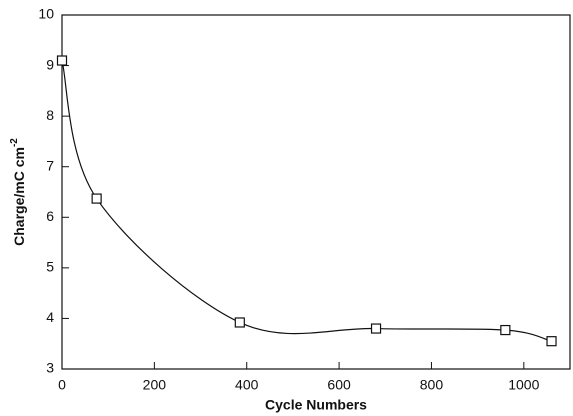 This screenshot has height=416, width=573. I want to click on y-axis-label-text: Charge/mC cm, so click(19, 196).